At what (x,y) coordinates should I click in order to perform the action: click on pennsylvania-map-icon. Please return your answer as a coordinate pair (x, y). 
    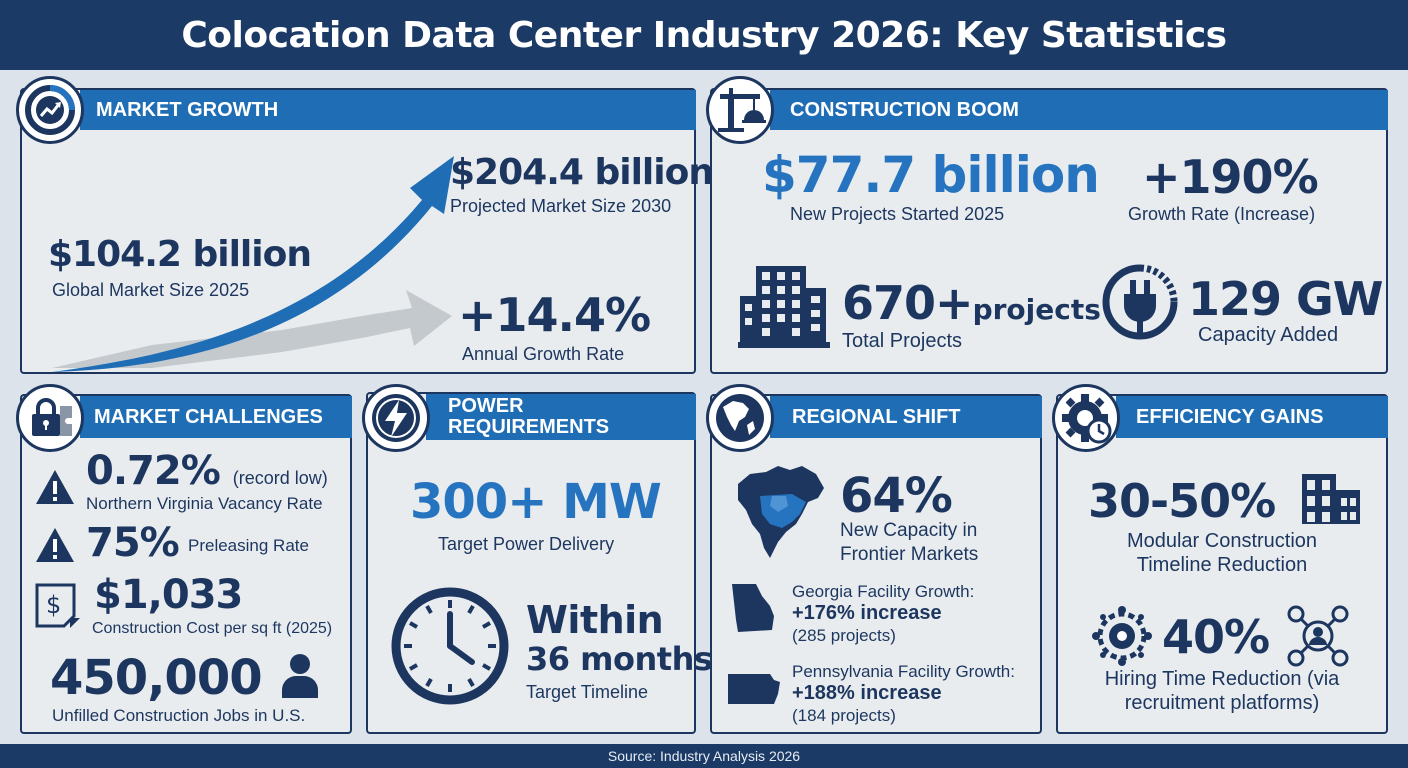
    Looking at the image, I should click on (754, 689).